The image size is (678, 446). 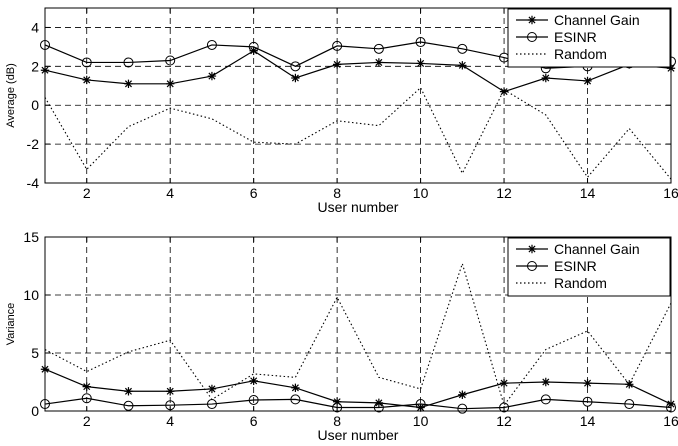 I want to click on variance-legend-marker-channel-gain, so click(x=532, y=249).